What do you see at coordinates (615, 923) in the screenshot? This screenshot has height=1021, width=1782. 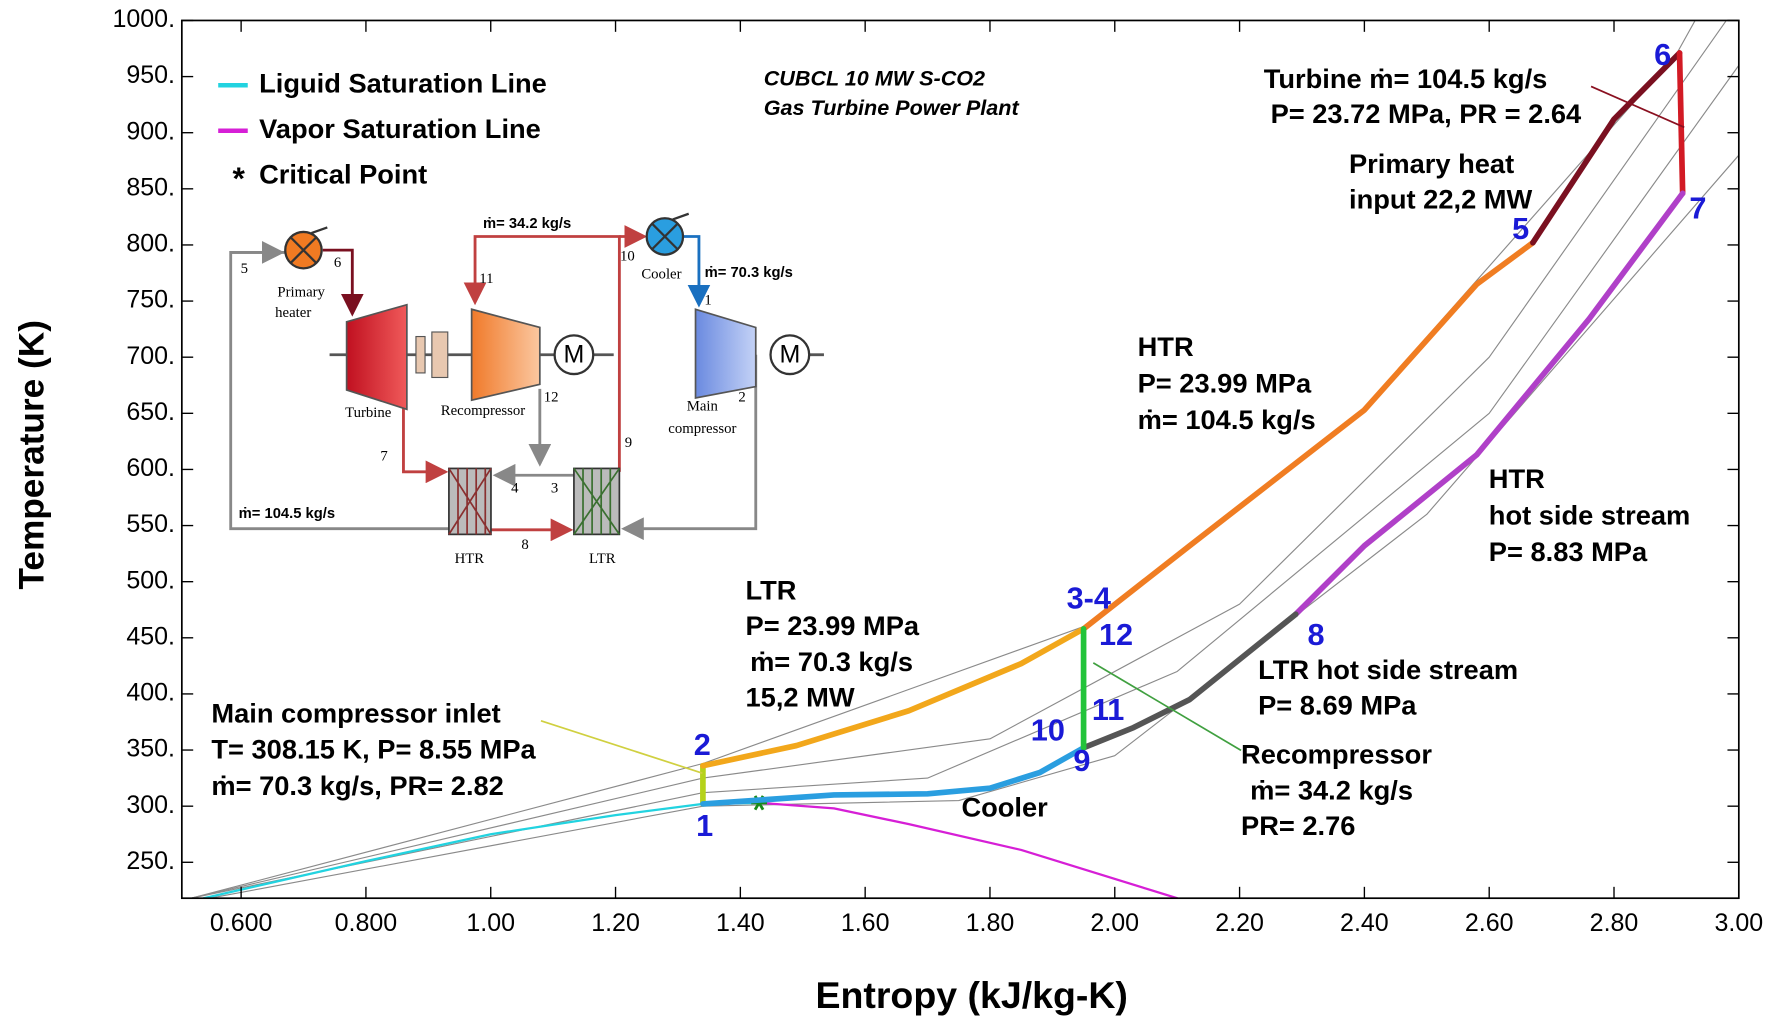 I see `x-tick-label: 1.20` at bounding box center [615, 923].